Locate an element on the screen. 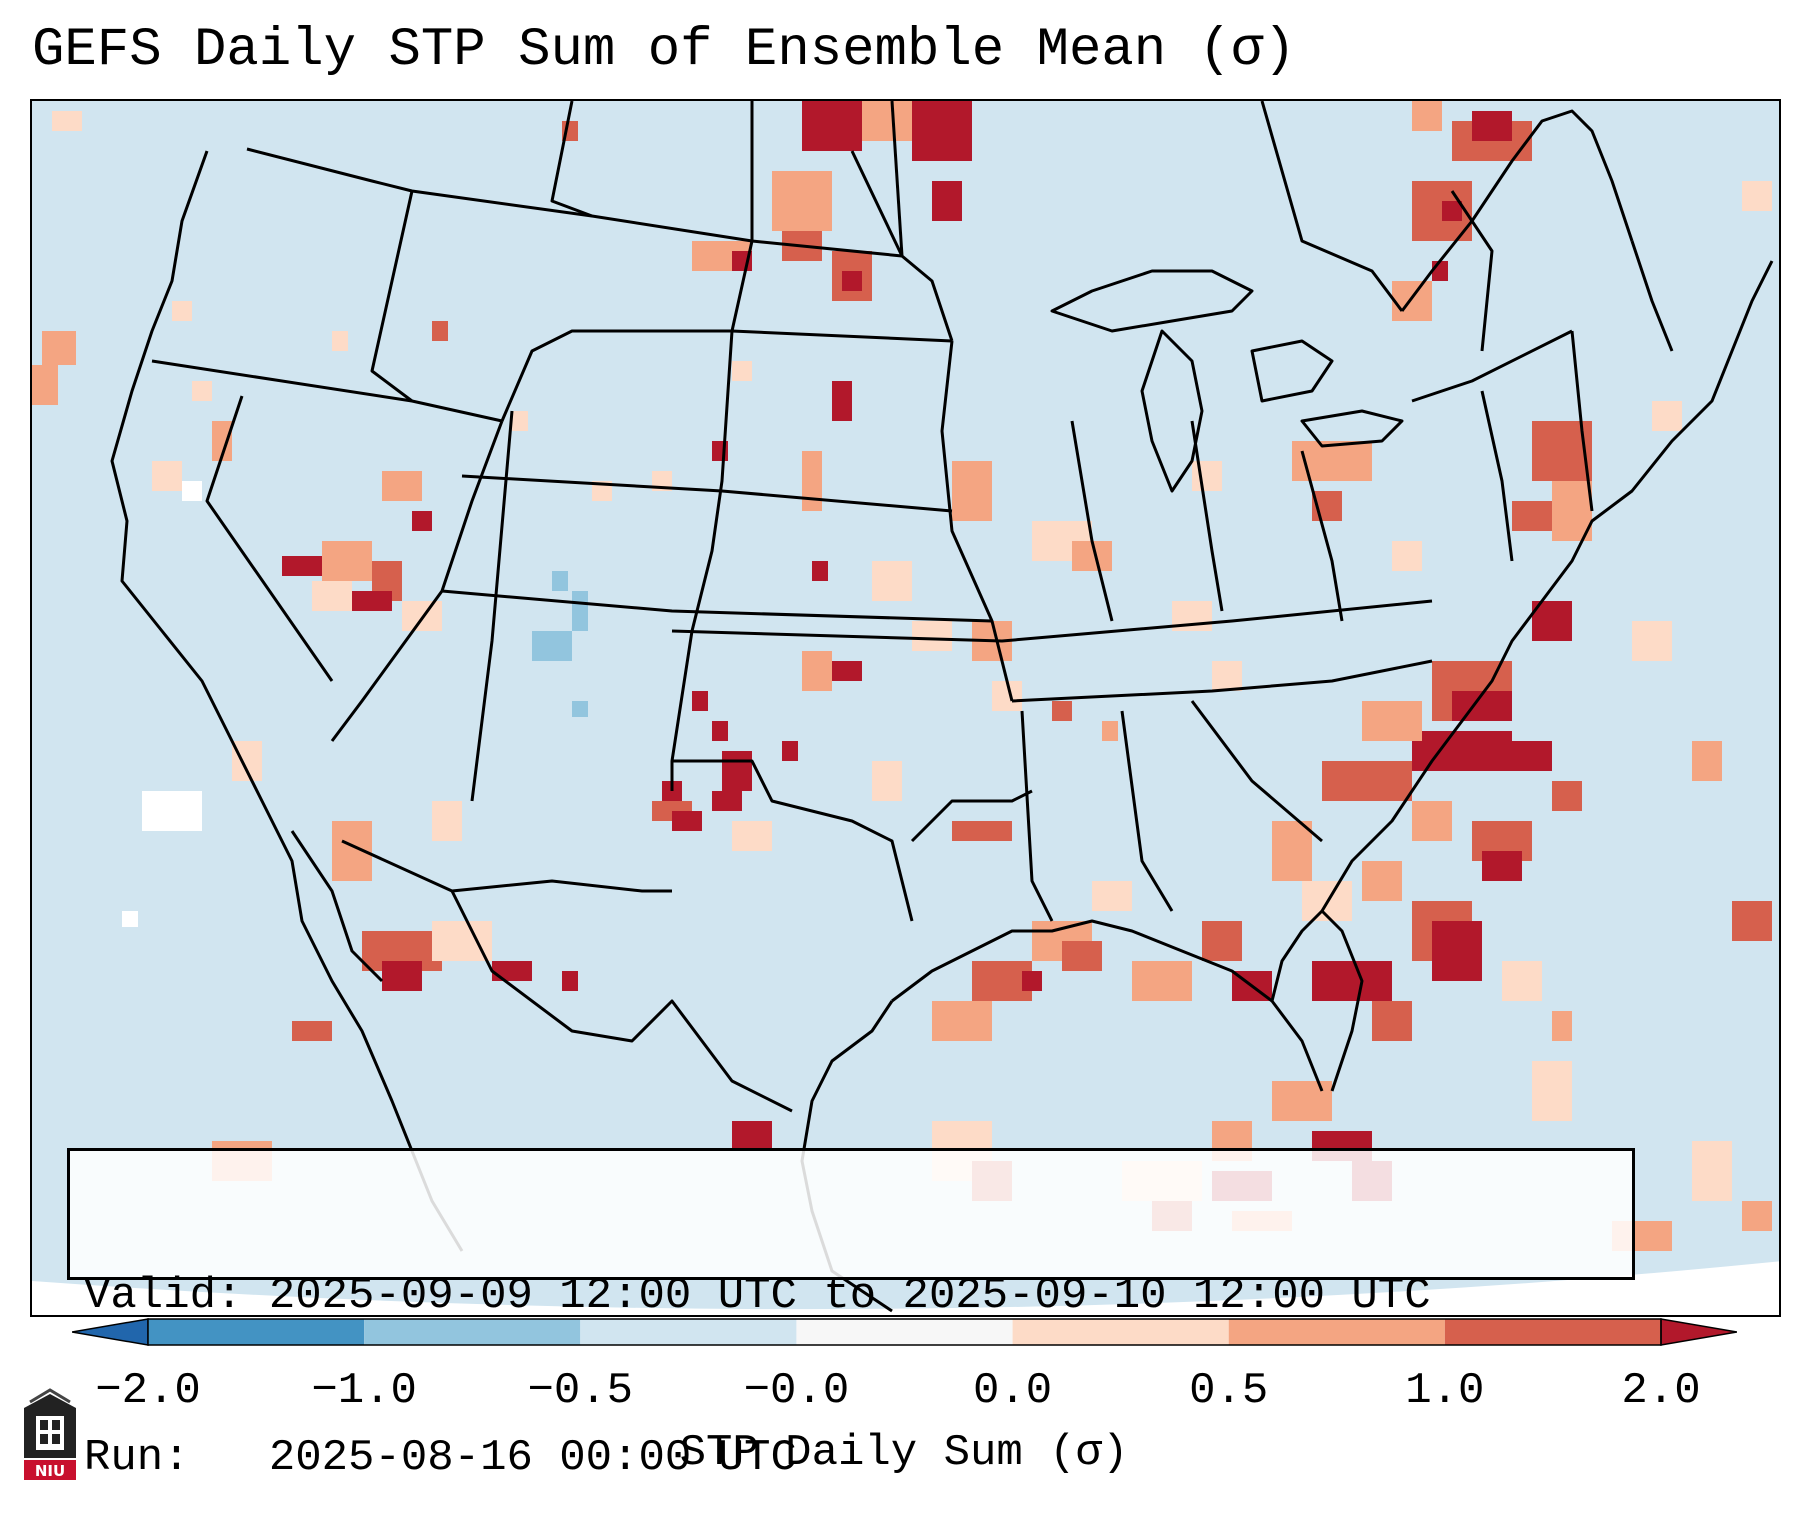 Image resolution: width=1803 pixels, height=1539 pixels. colorbar-graphic is located at coordinates (904, 1332).